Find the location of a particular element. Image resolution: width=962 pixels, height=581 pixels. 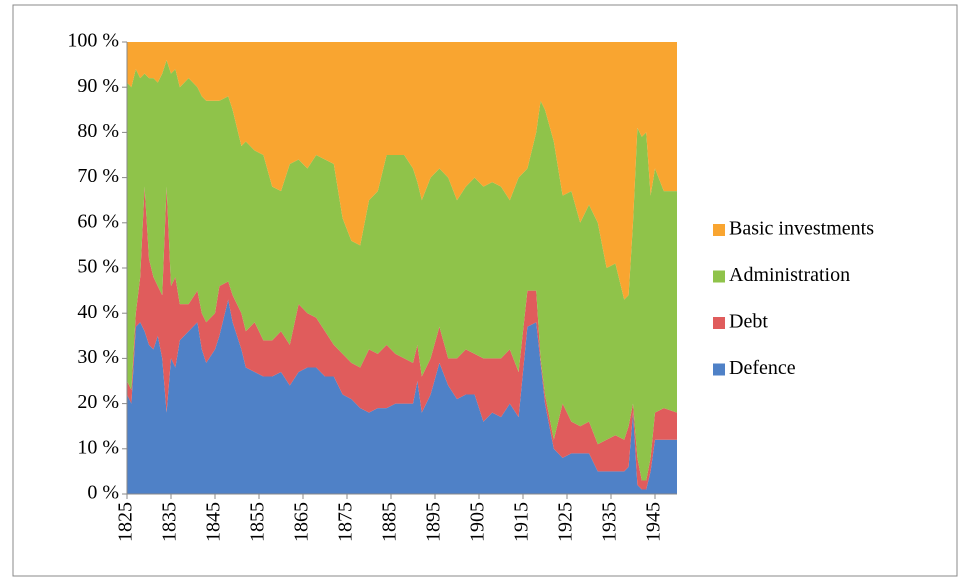

y-tick-label: 10 % is located at coordinates (98, 447).